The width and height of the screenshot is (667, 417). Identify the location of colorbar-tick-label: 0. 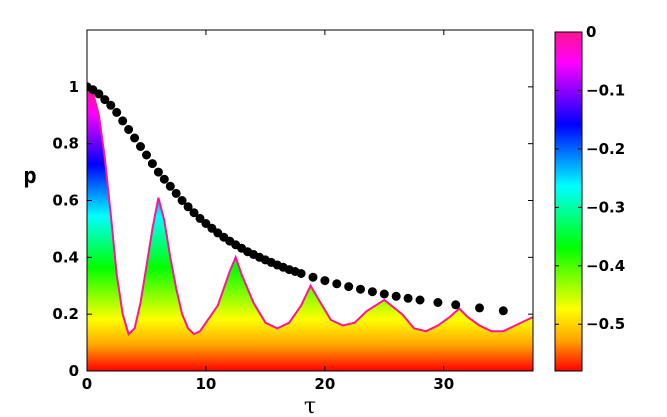
(591, 32).